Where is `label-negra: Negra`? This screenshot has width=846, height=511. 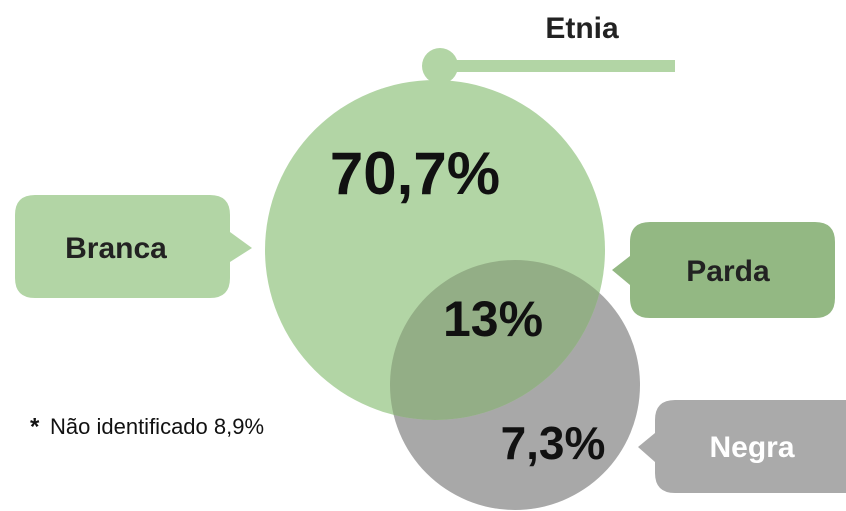 label-negra: Negra is located at coordinates (751, 447).